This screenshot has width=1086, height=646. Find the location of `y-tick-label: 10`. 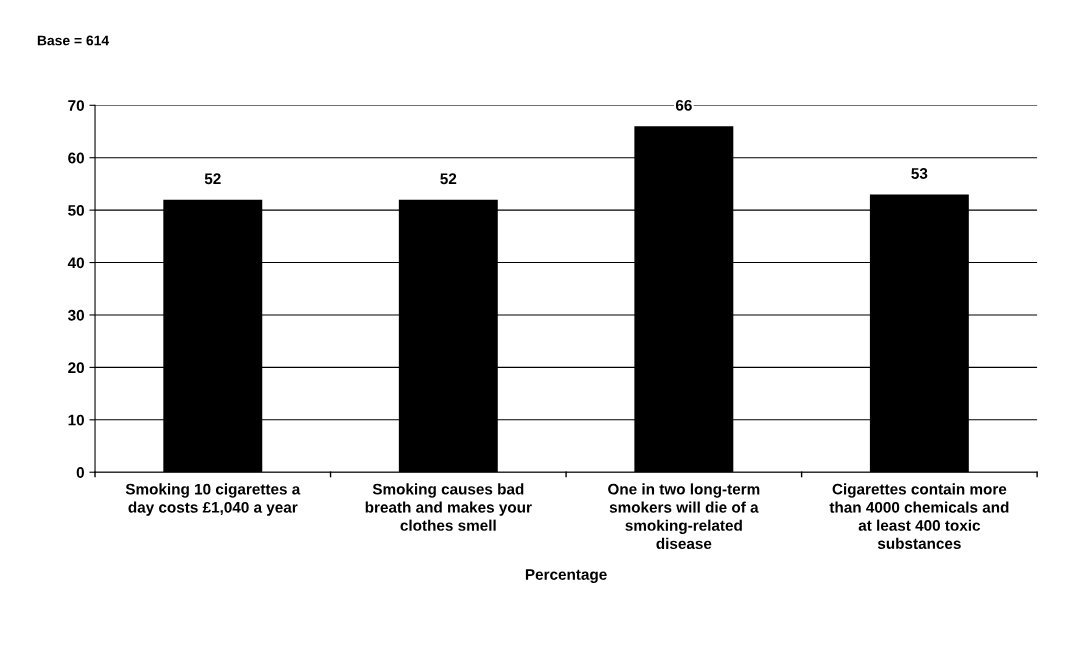

y-tick-label: 10 is located at coordinates (76, 420).